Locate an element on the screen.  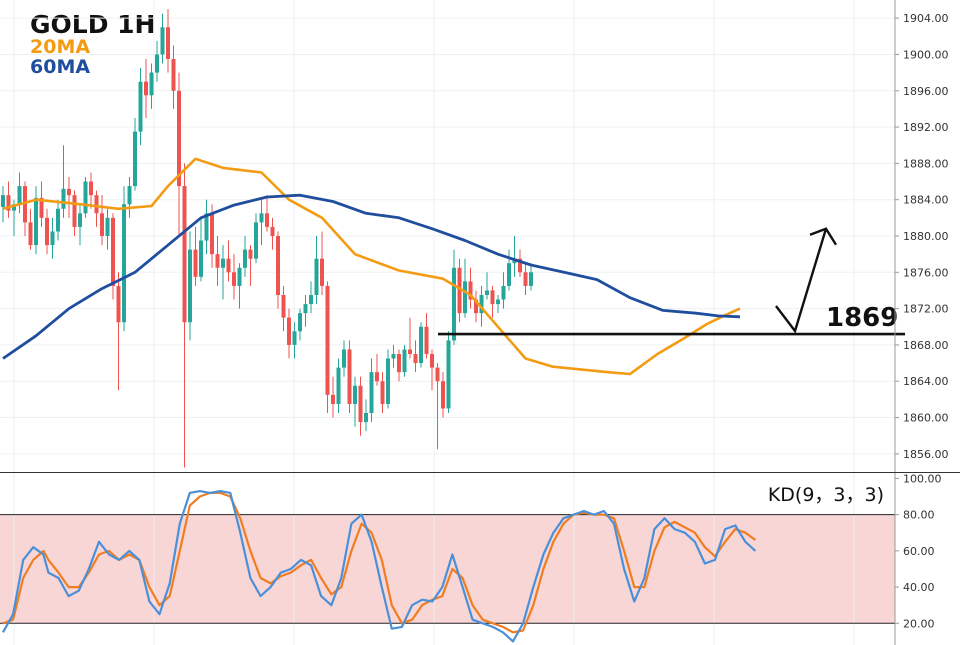
support-label-1869: 1869 is located at coordinates (862, 318).